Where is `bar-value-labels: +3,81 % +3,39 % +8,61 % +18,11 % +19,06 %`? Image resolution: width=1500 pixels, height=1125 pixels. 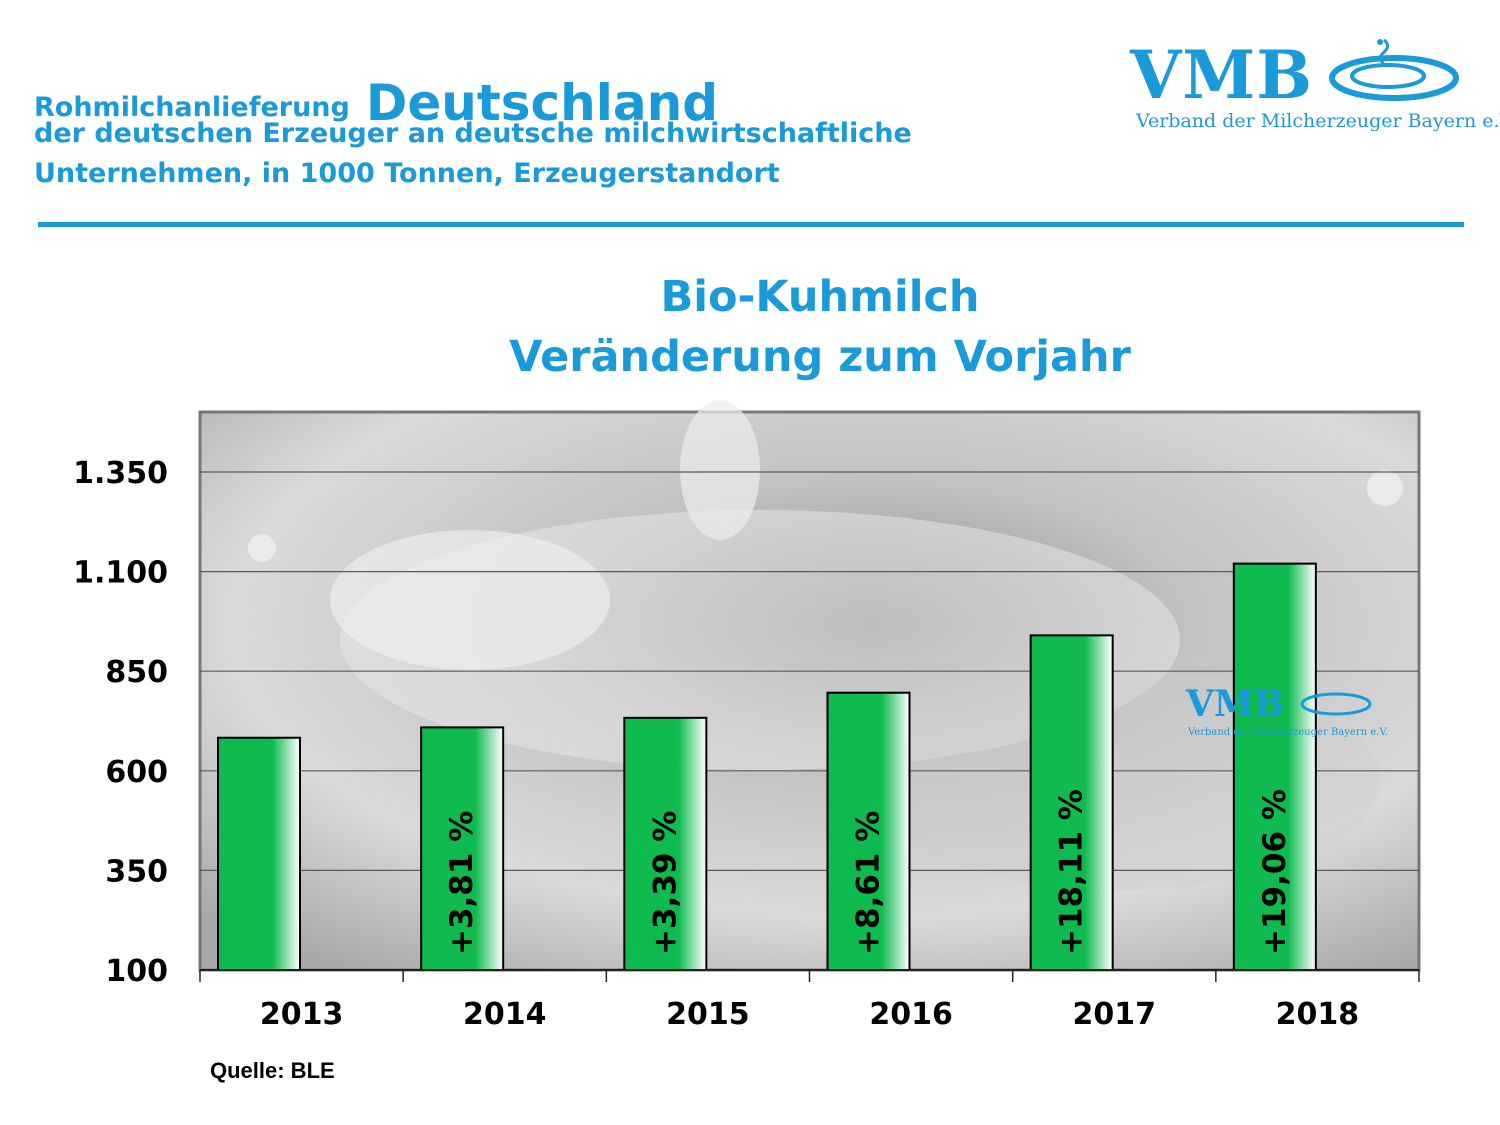
bar-value-labels: +3,81 % +3,39 % +8,61 % +18,11 % +19,06 % is located at coordinates (868, 872).